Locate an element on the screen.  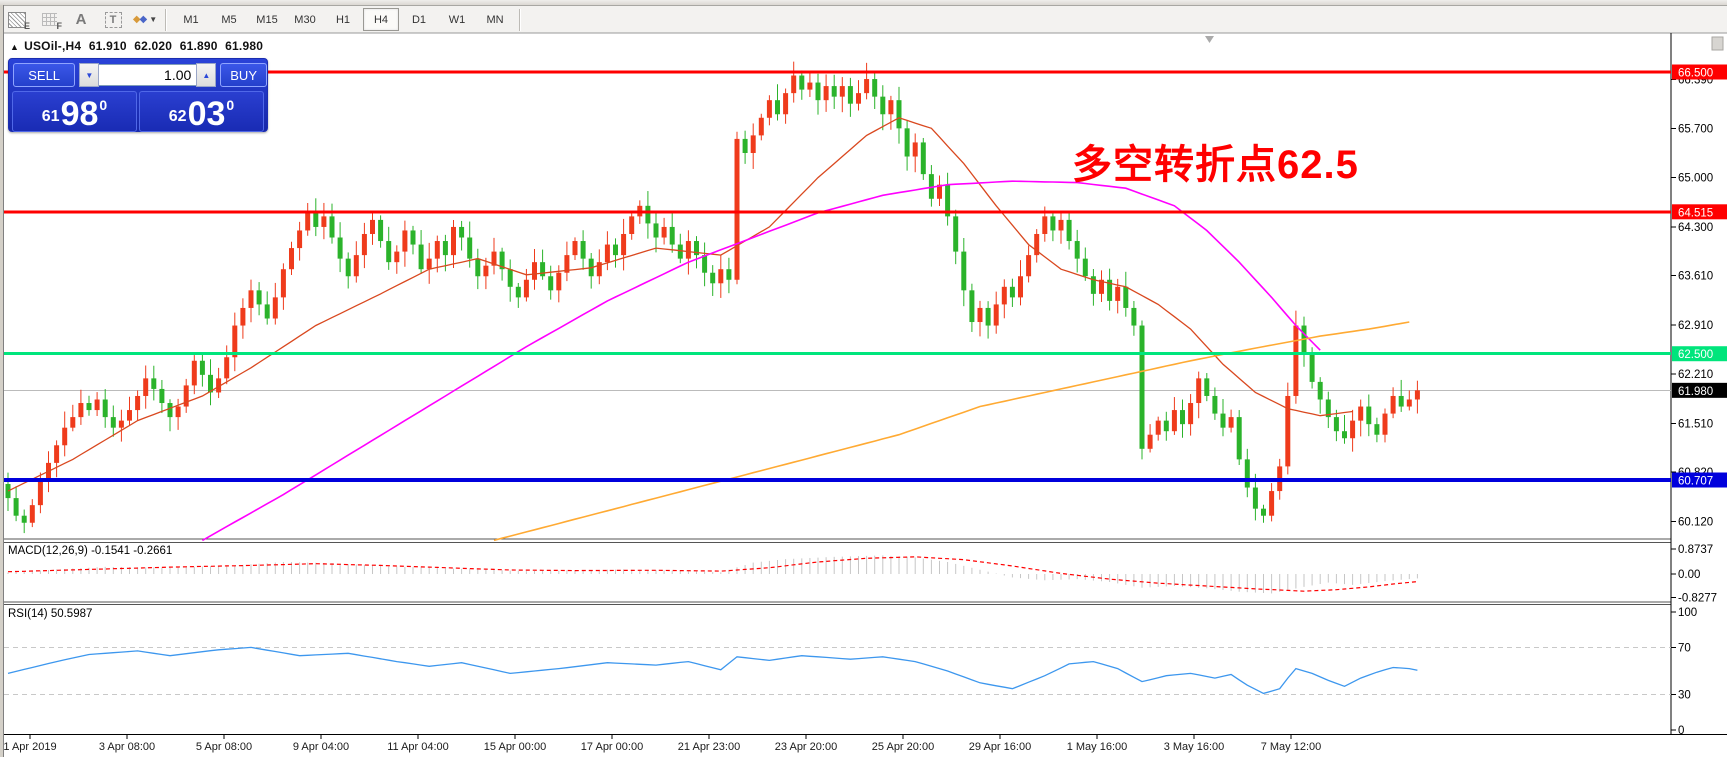
sell-price-display: 61 98 0 is located at coordinates (74, 111).